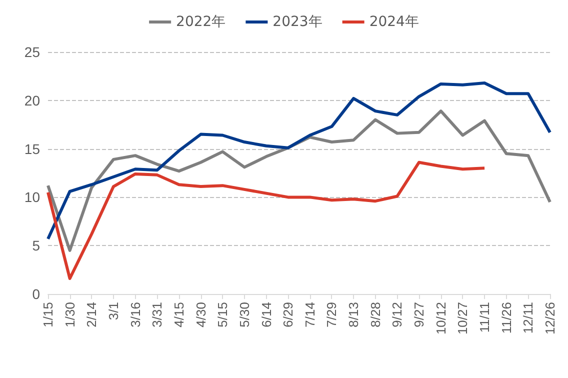 The image size is (568, 378). What do you see at coordinates (201, 22) in the screenshot?
I see `legend-label: 2022年` at bounding box center [201, 22].